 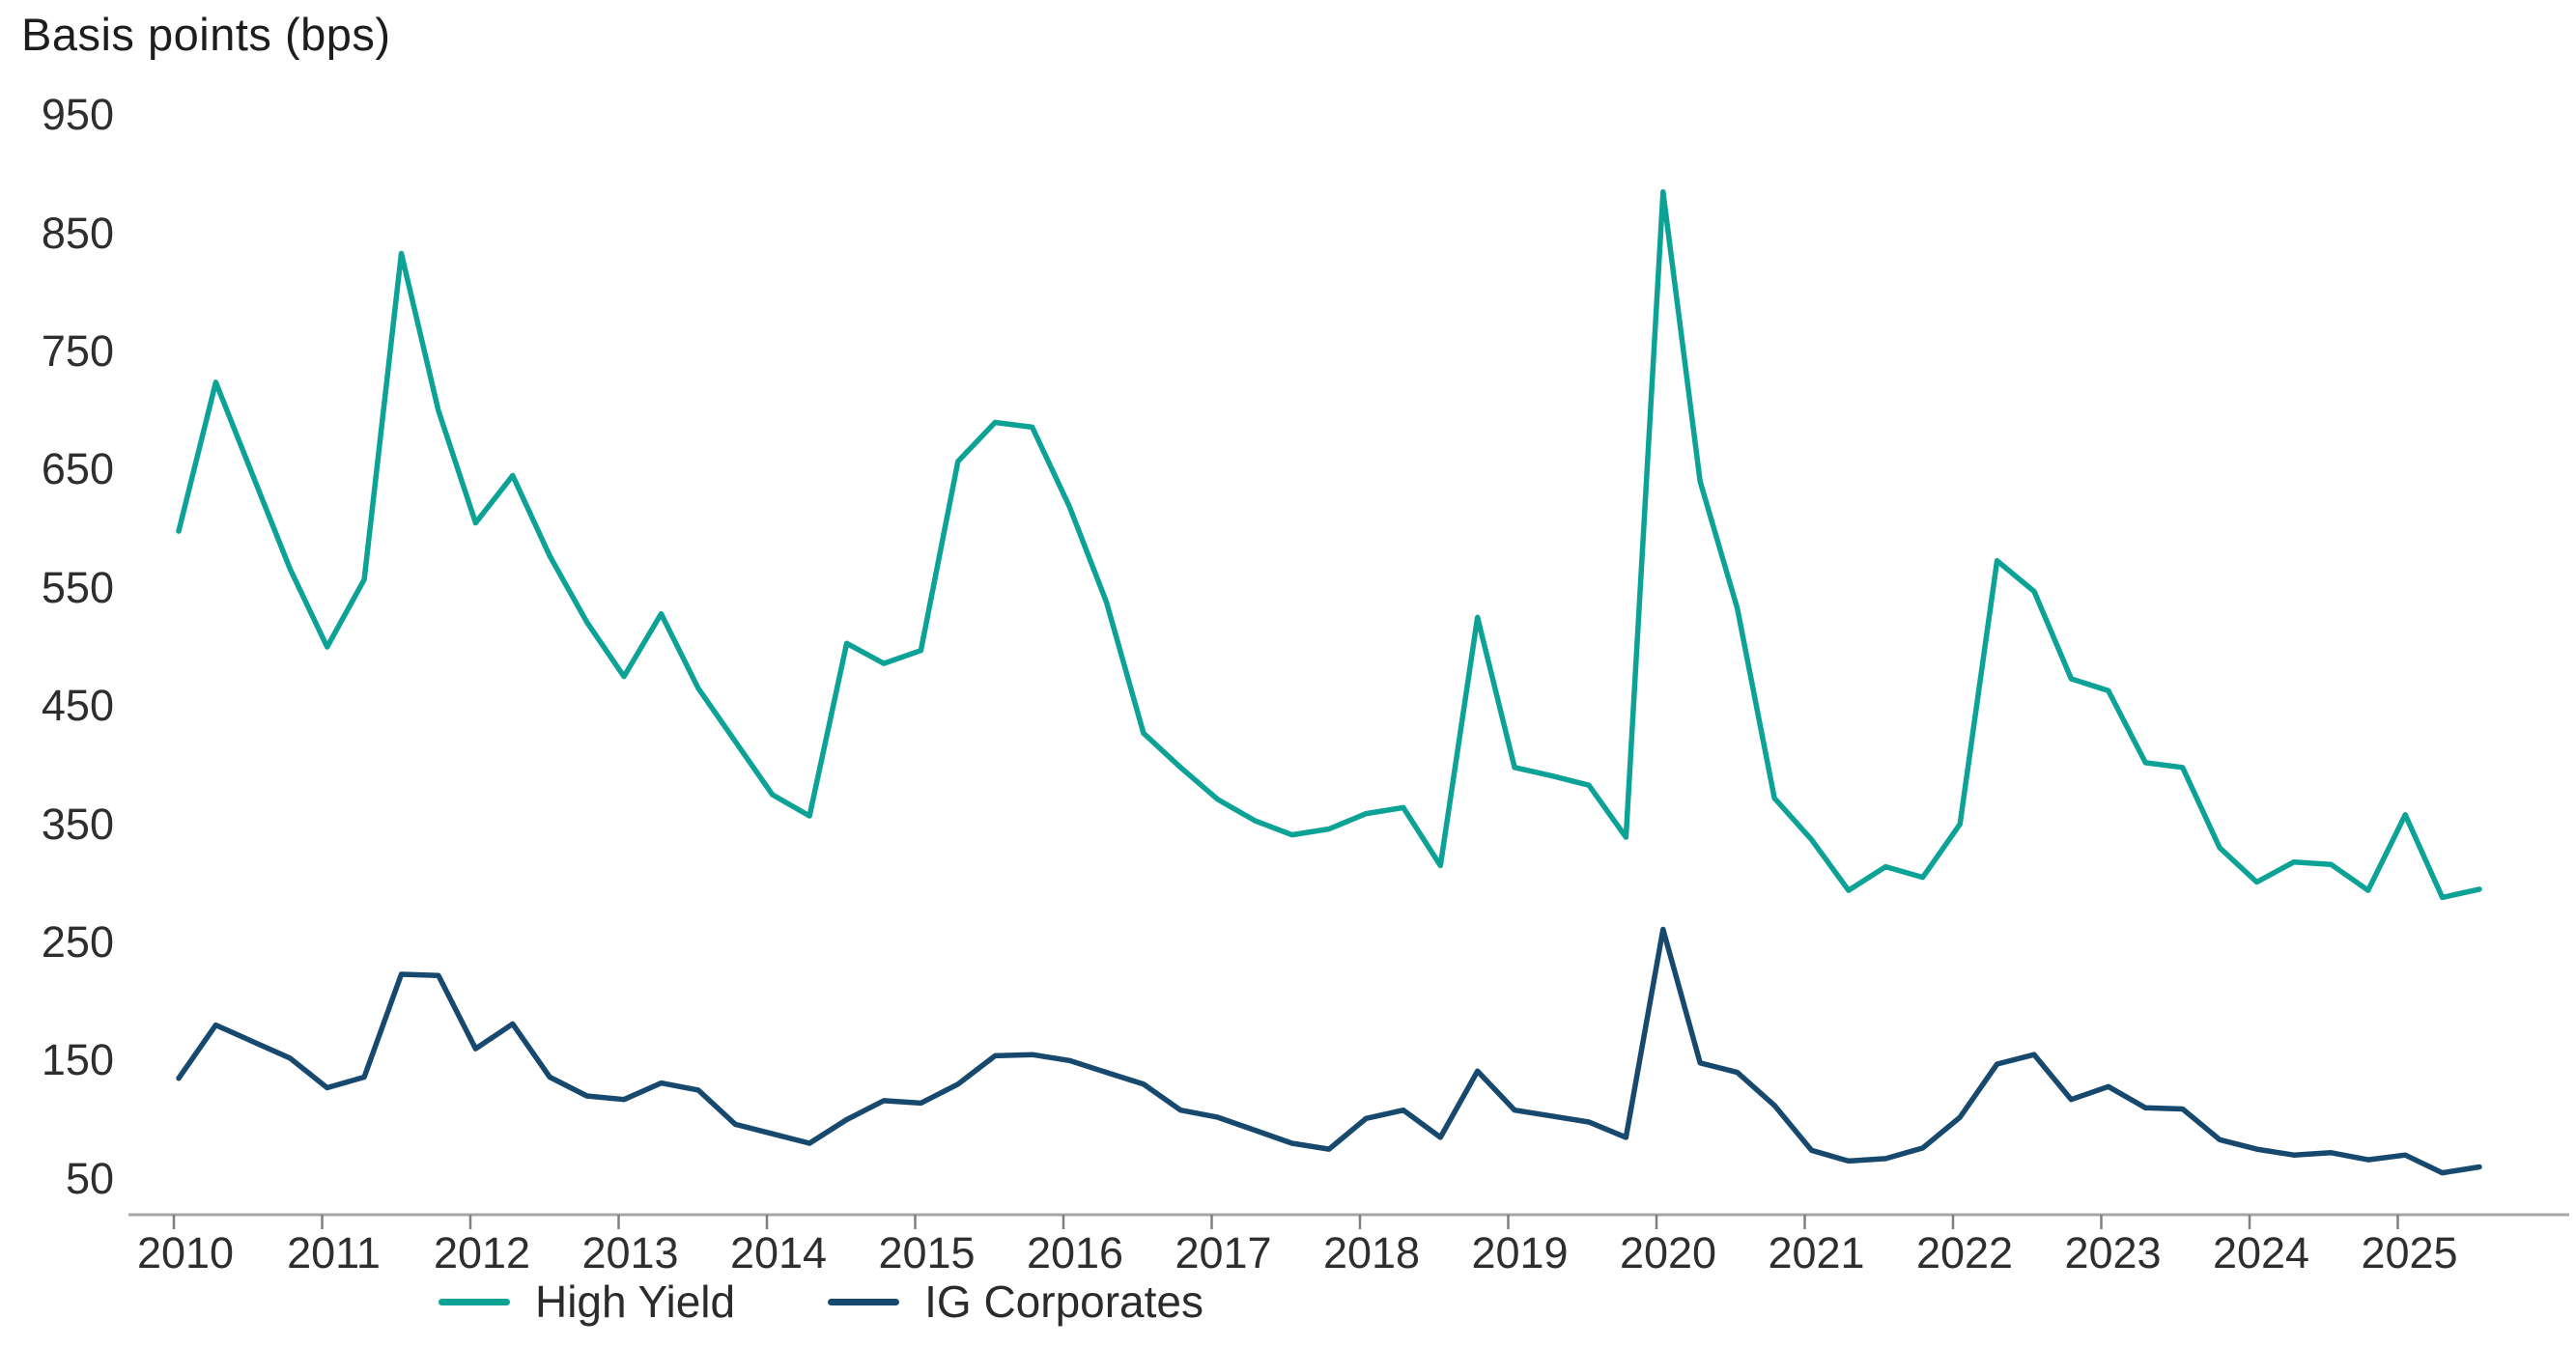 I want to click on x-axis-label-2013: 2013, so click(x=630, y=1252).